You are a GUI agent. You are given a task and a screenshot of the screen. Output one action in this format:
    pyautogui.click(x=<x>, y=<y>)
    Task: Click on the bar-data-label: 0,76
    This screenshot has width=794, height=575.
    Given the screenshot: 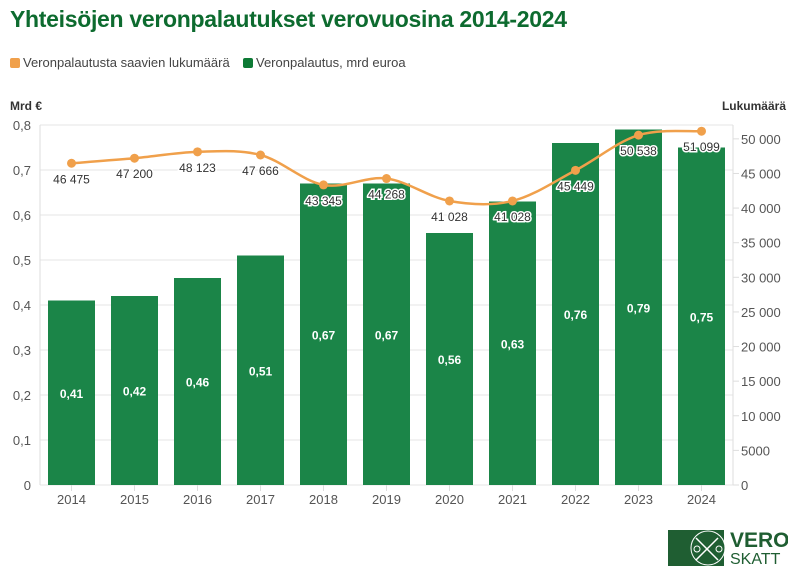 What is the action you would take?
    pyautogui.click(x=576, y=315)
    